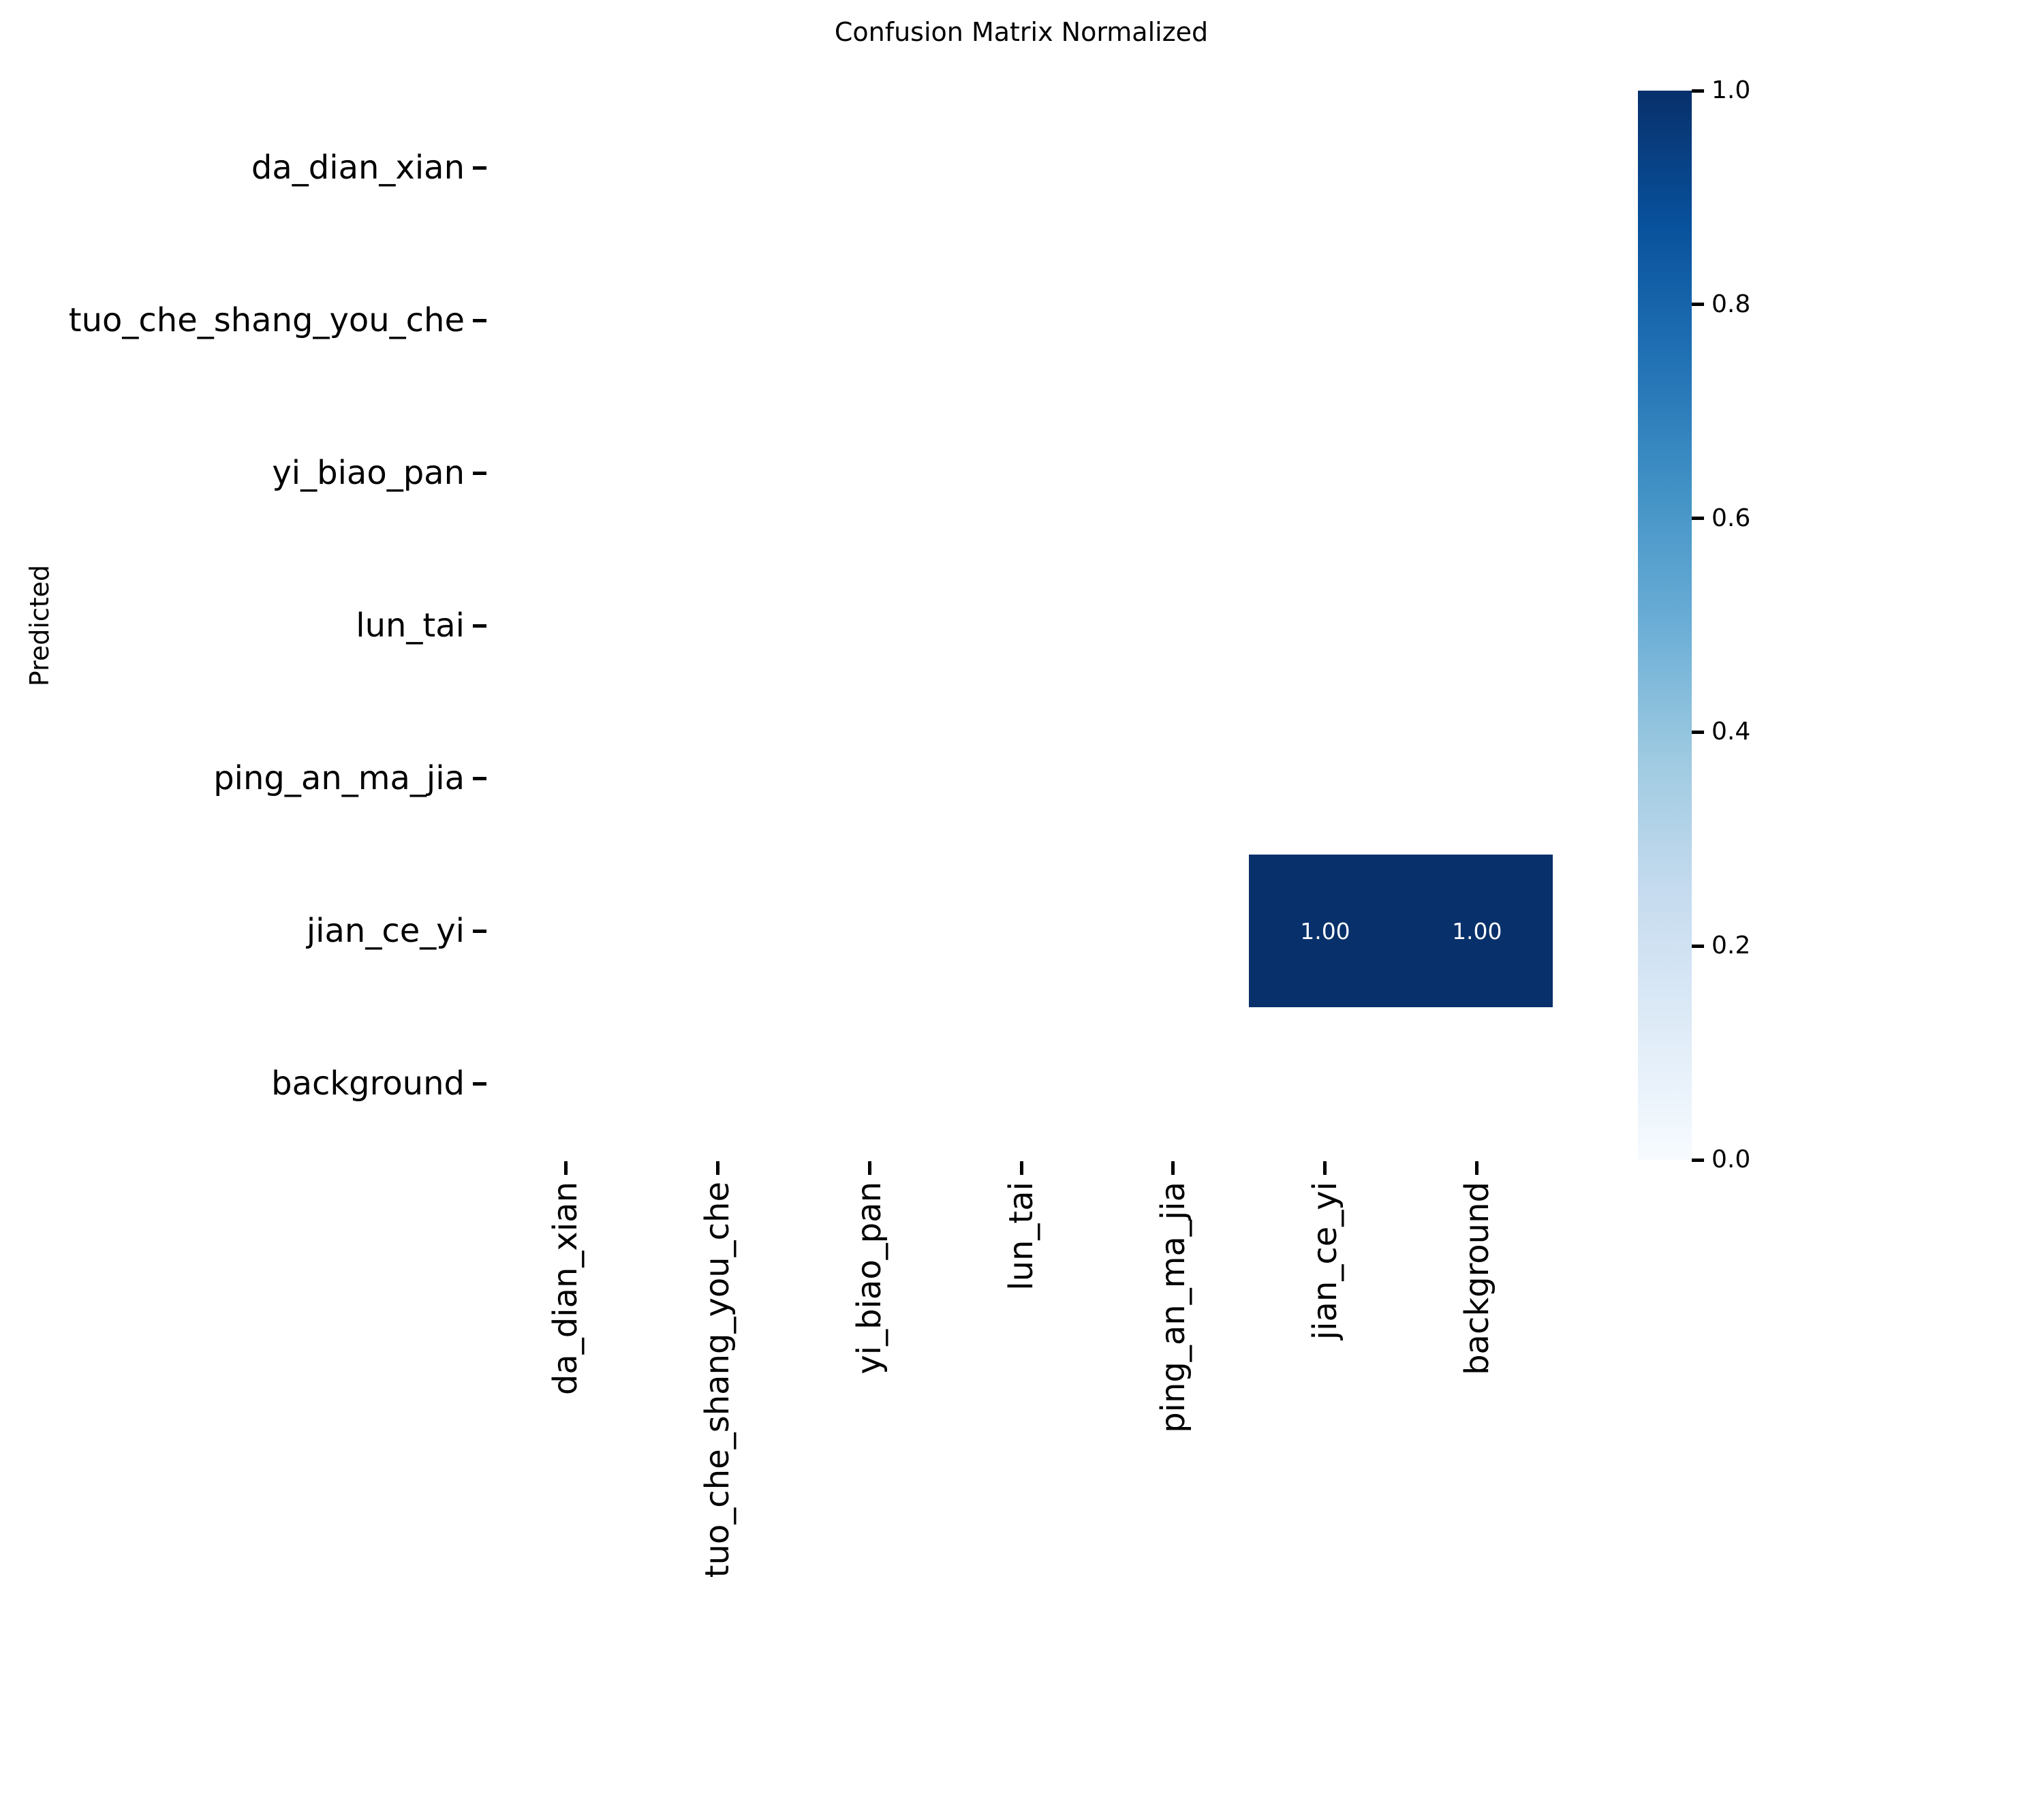 This screenshot has height=1795, width=2044. I want to click on chart-title: Confusion Matrix Normalized, so click(1021, 32).